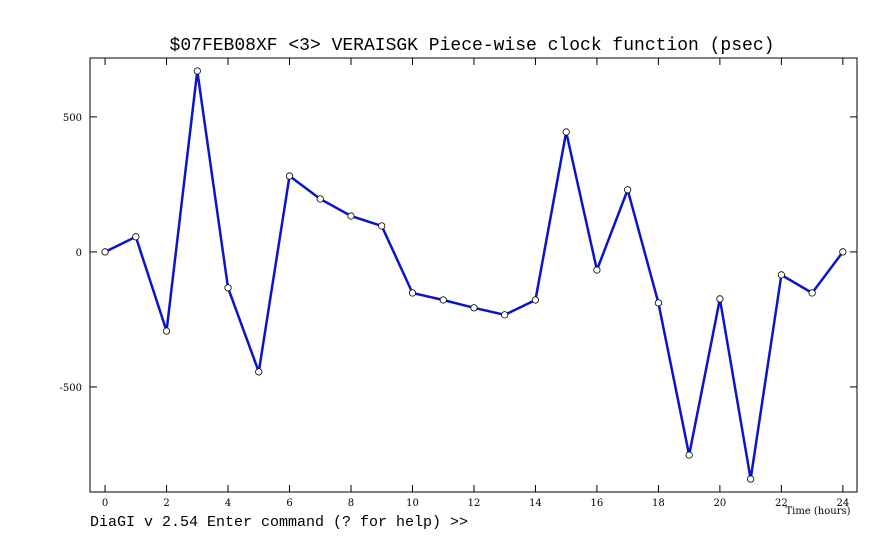  I want to click on x-tick-label: 16, so click(597, 503).